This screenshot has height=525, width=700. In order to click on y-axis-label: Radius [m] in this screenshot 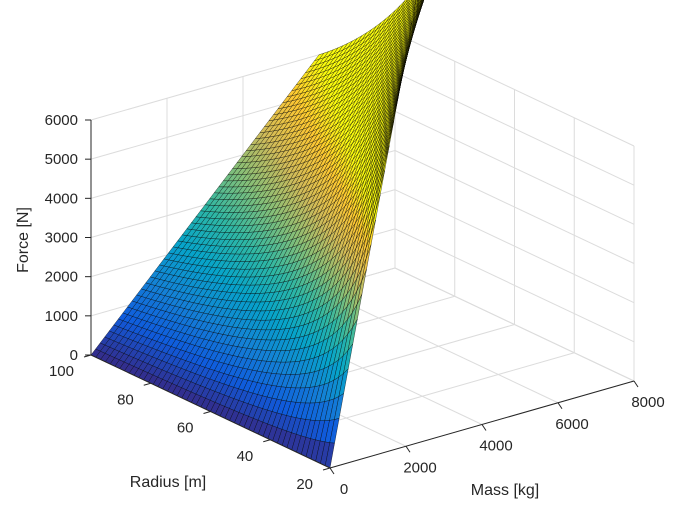, I will do `click(168, 482)`.